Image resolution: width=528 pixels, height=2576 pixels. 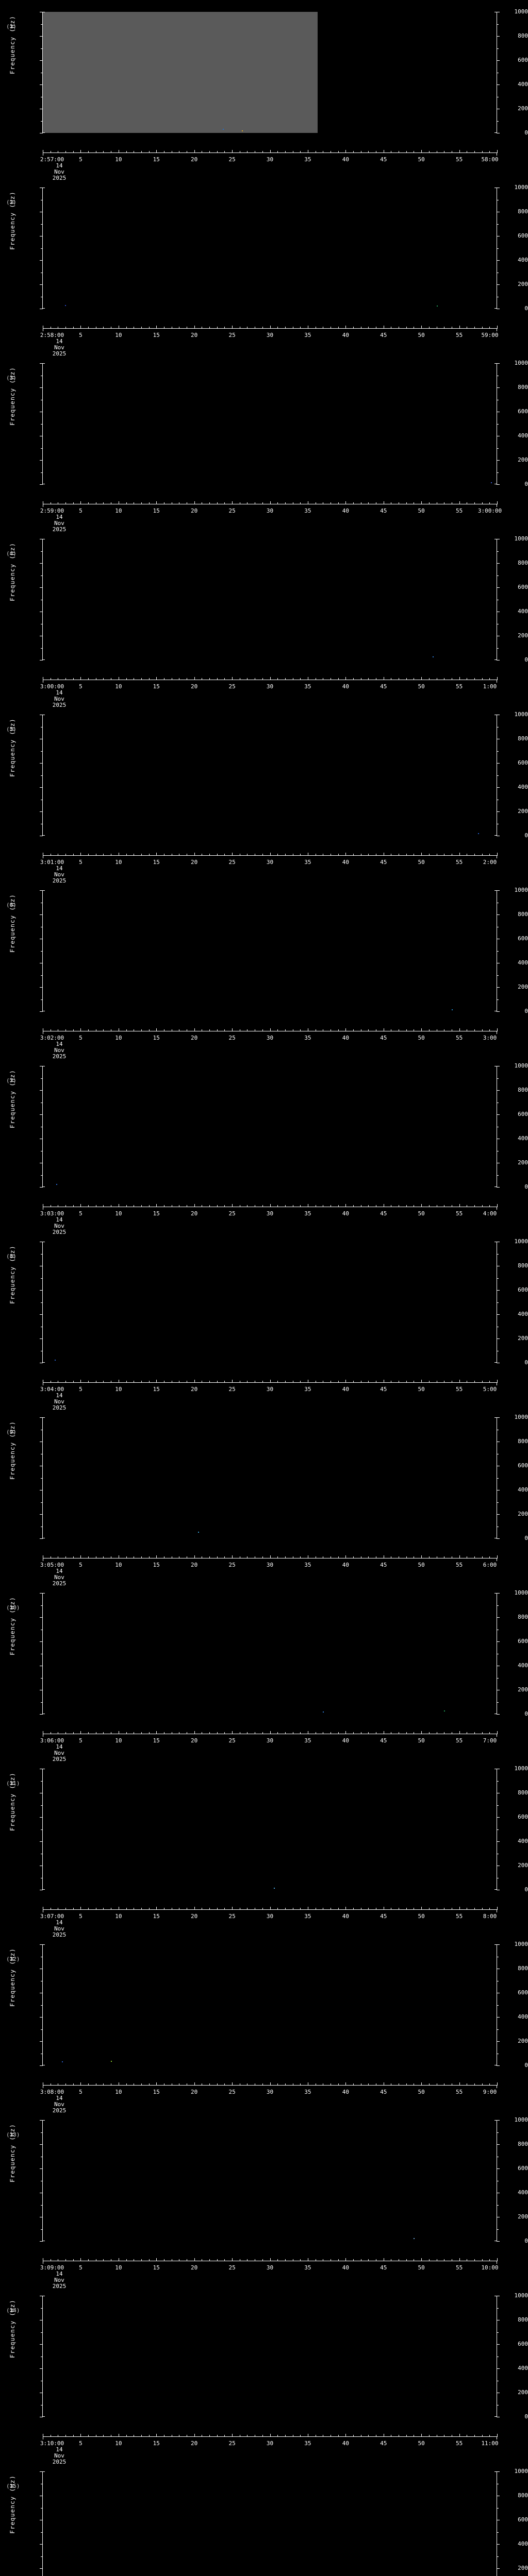 I want to click on time-axis-end-label: 58:00, so click(x=490, y=159).